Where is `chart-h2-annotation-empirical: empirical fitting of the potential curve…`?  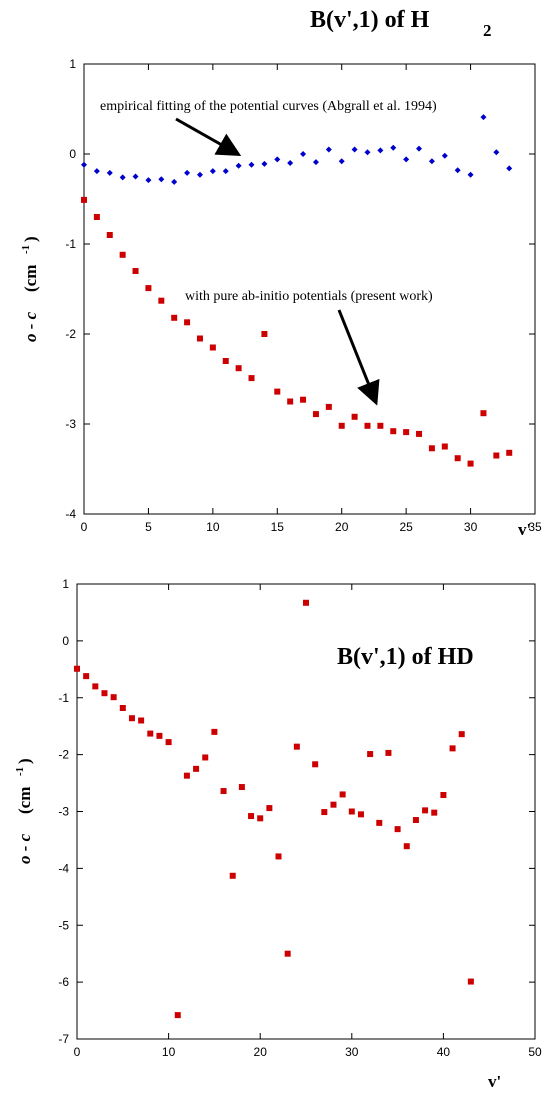 chart-h2-annotation-empirical: empirical fitting of the potential curve… is located at coordinates (268, 106).